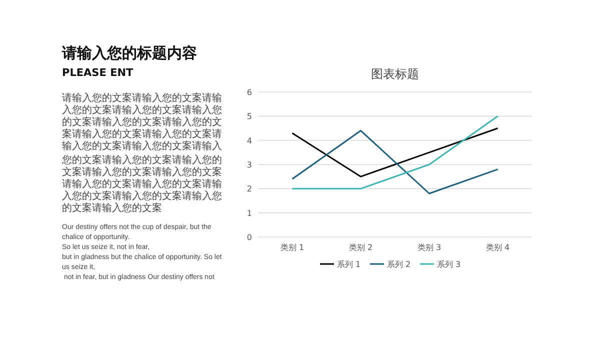 This screenshot has width=600, height=338. Describe the element at coordinates (142, 185) in the screenshot. I see `text: 您的文案请输入您的文案请输入您的文案请输入您的文案请输入您的文案请输入您的文案请输入您的文案请输入您的文案请输入您的文案请输入您的文案请输入您的文案` at that location.